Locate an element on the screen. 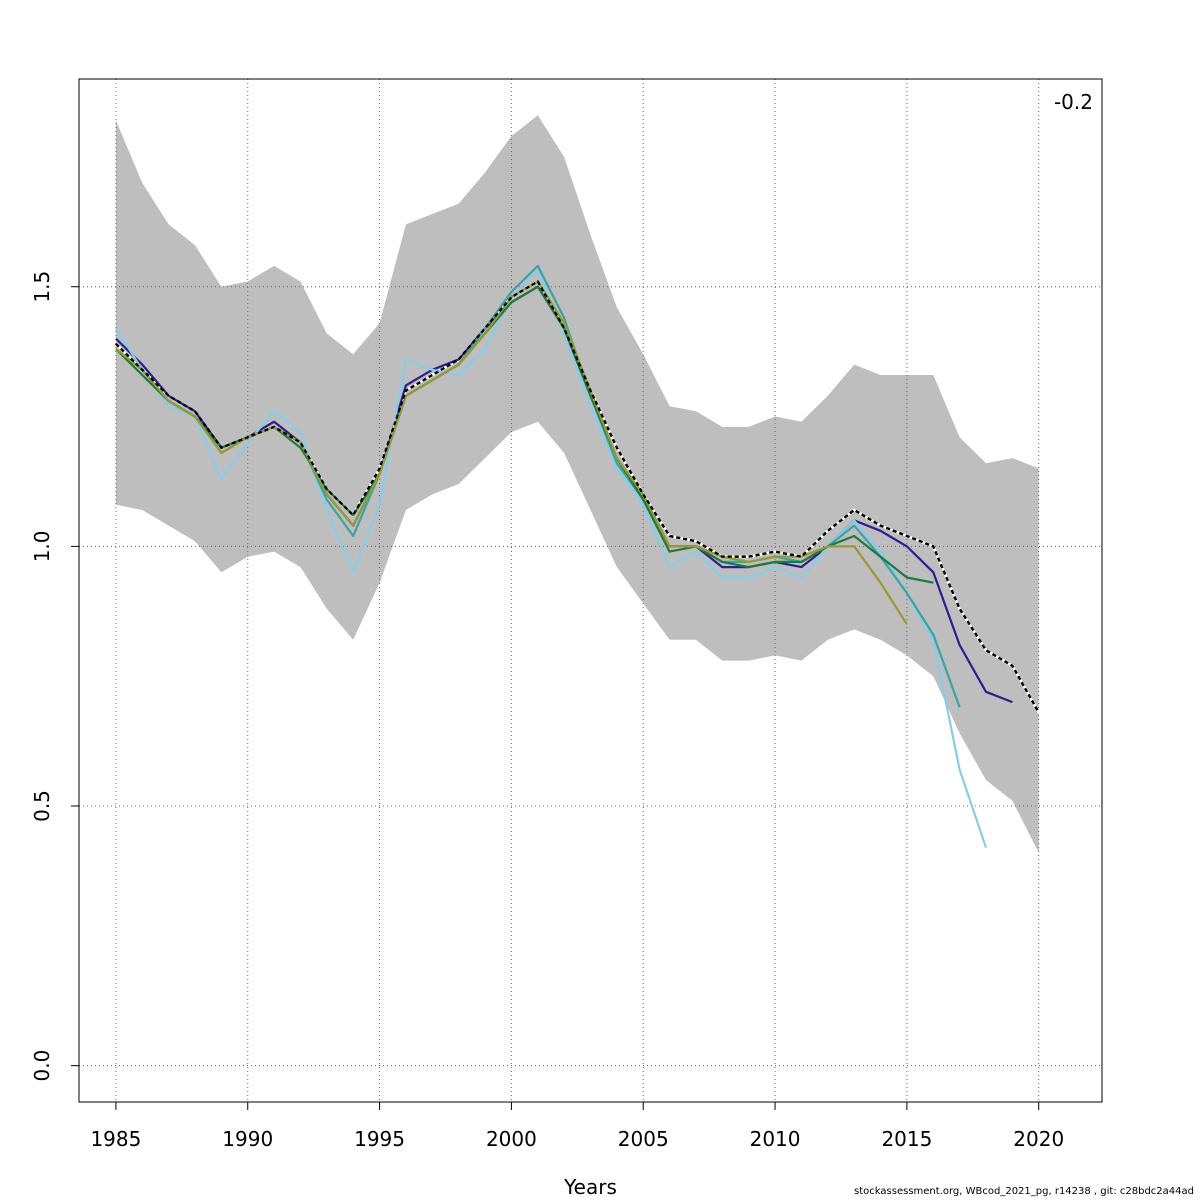  x-tick-label: 1985 is located at coordinates (115, 1139).